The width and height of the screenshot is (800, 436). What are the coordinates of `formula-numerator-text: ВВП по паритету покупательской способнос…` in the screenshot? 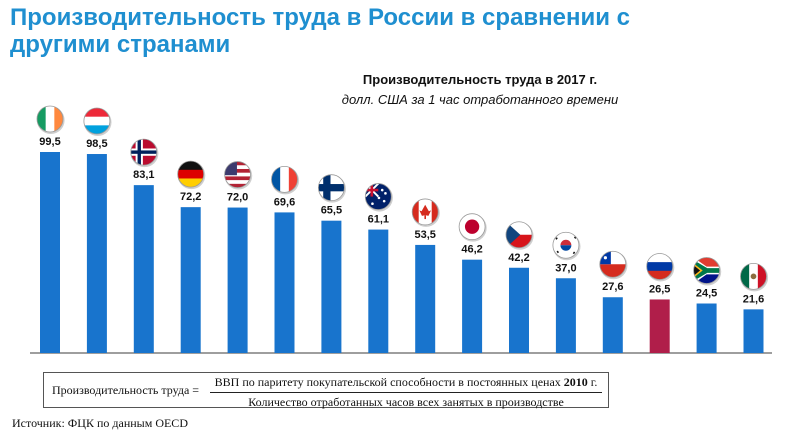 It's located at (387, 382).